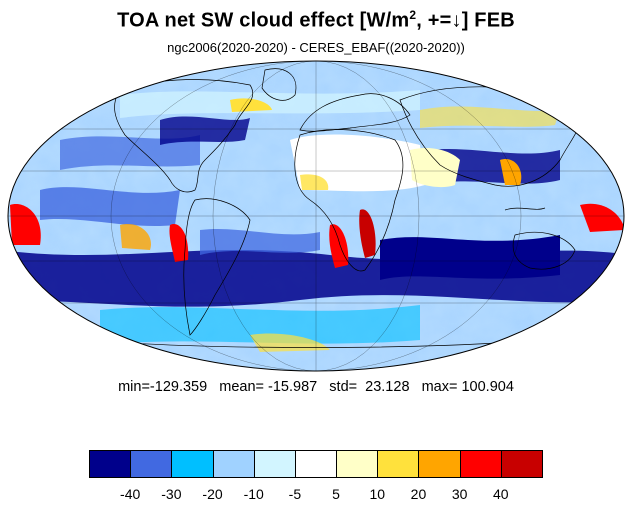 This screenshot has width=632, height=510. Describe the element at coordinates (253, 494) in the screenshot. I see `colorbar-tick-label: -10` at that location.